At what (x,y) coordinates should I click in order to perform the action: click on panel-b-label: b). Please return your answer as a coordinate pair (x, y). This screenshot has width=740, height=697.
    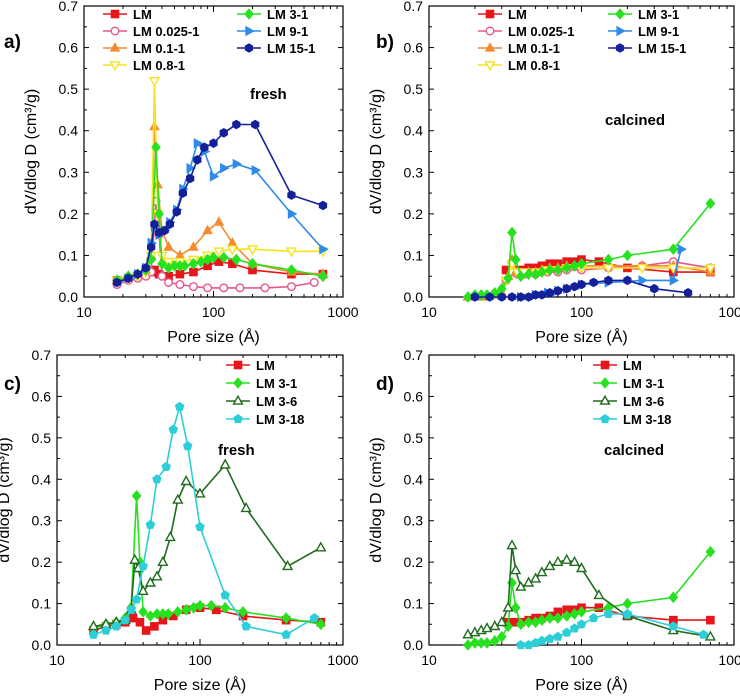
    Looking at the image, I should click on (385, 42).